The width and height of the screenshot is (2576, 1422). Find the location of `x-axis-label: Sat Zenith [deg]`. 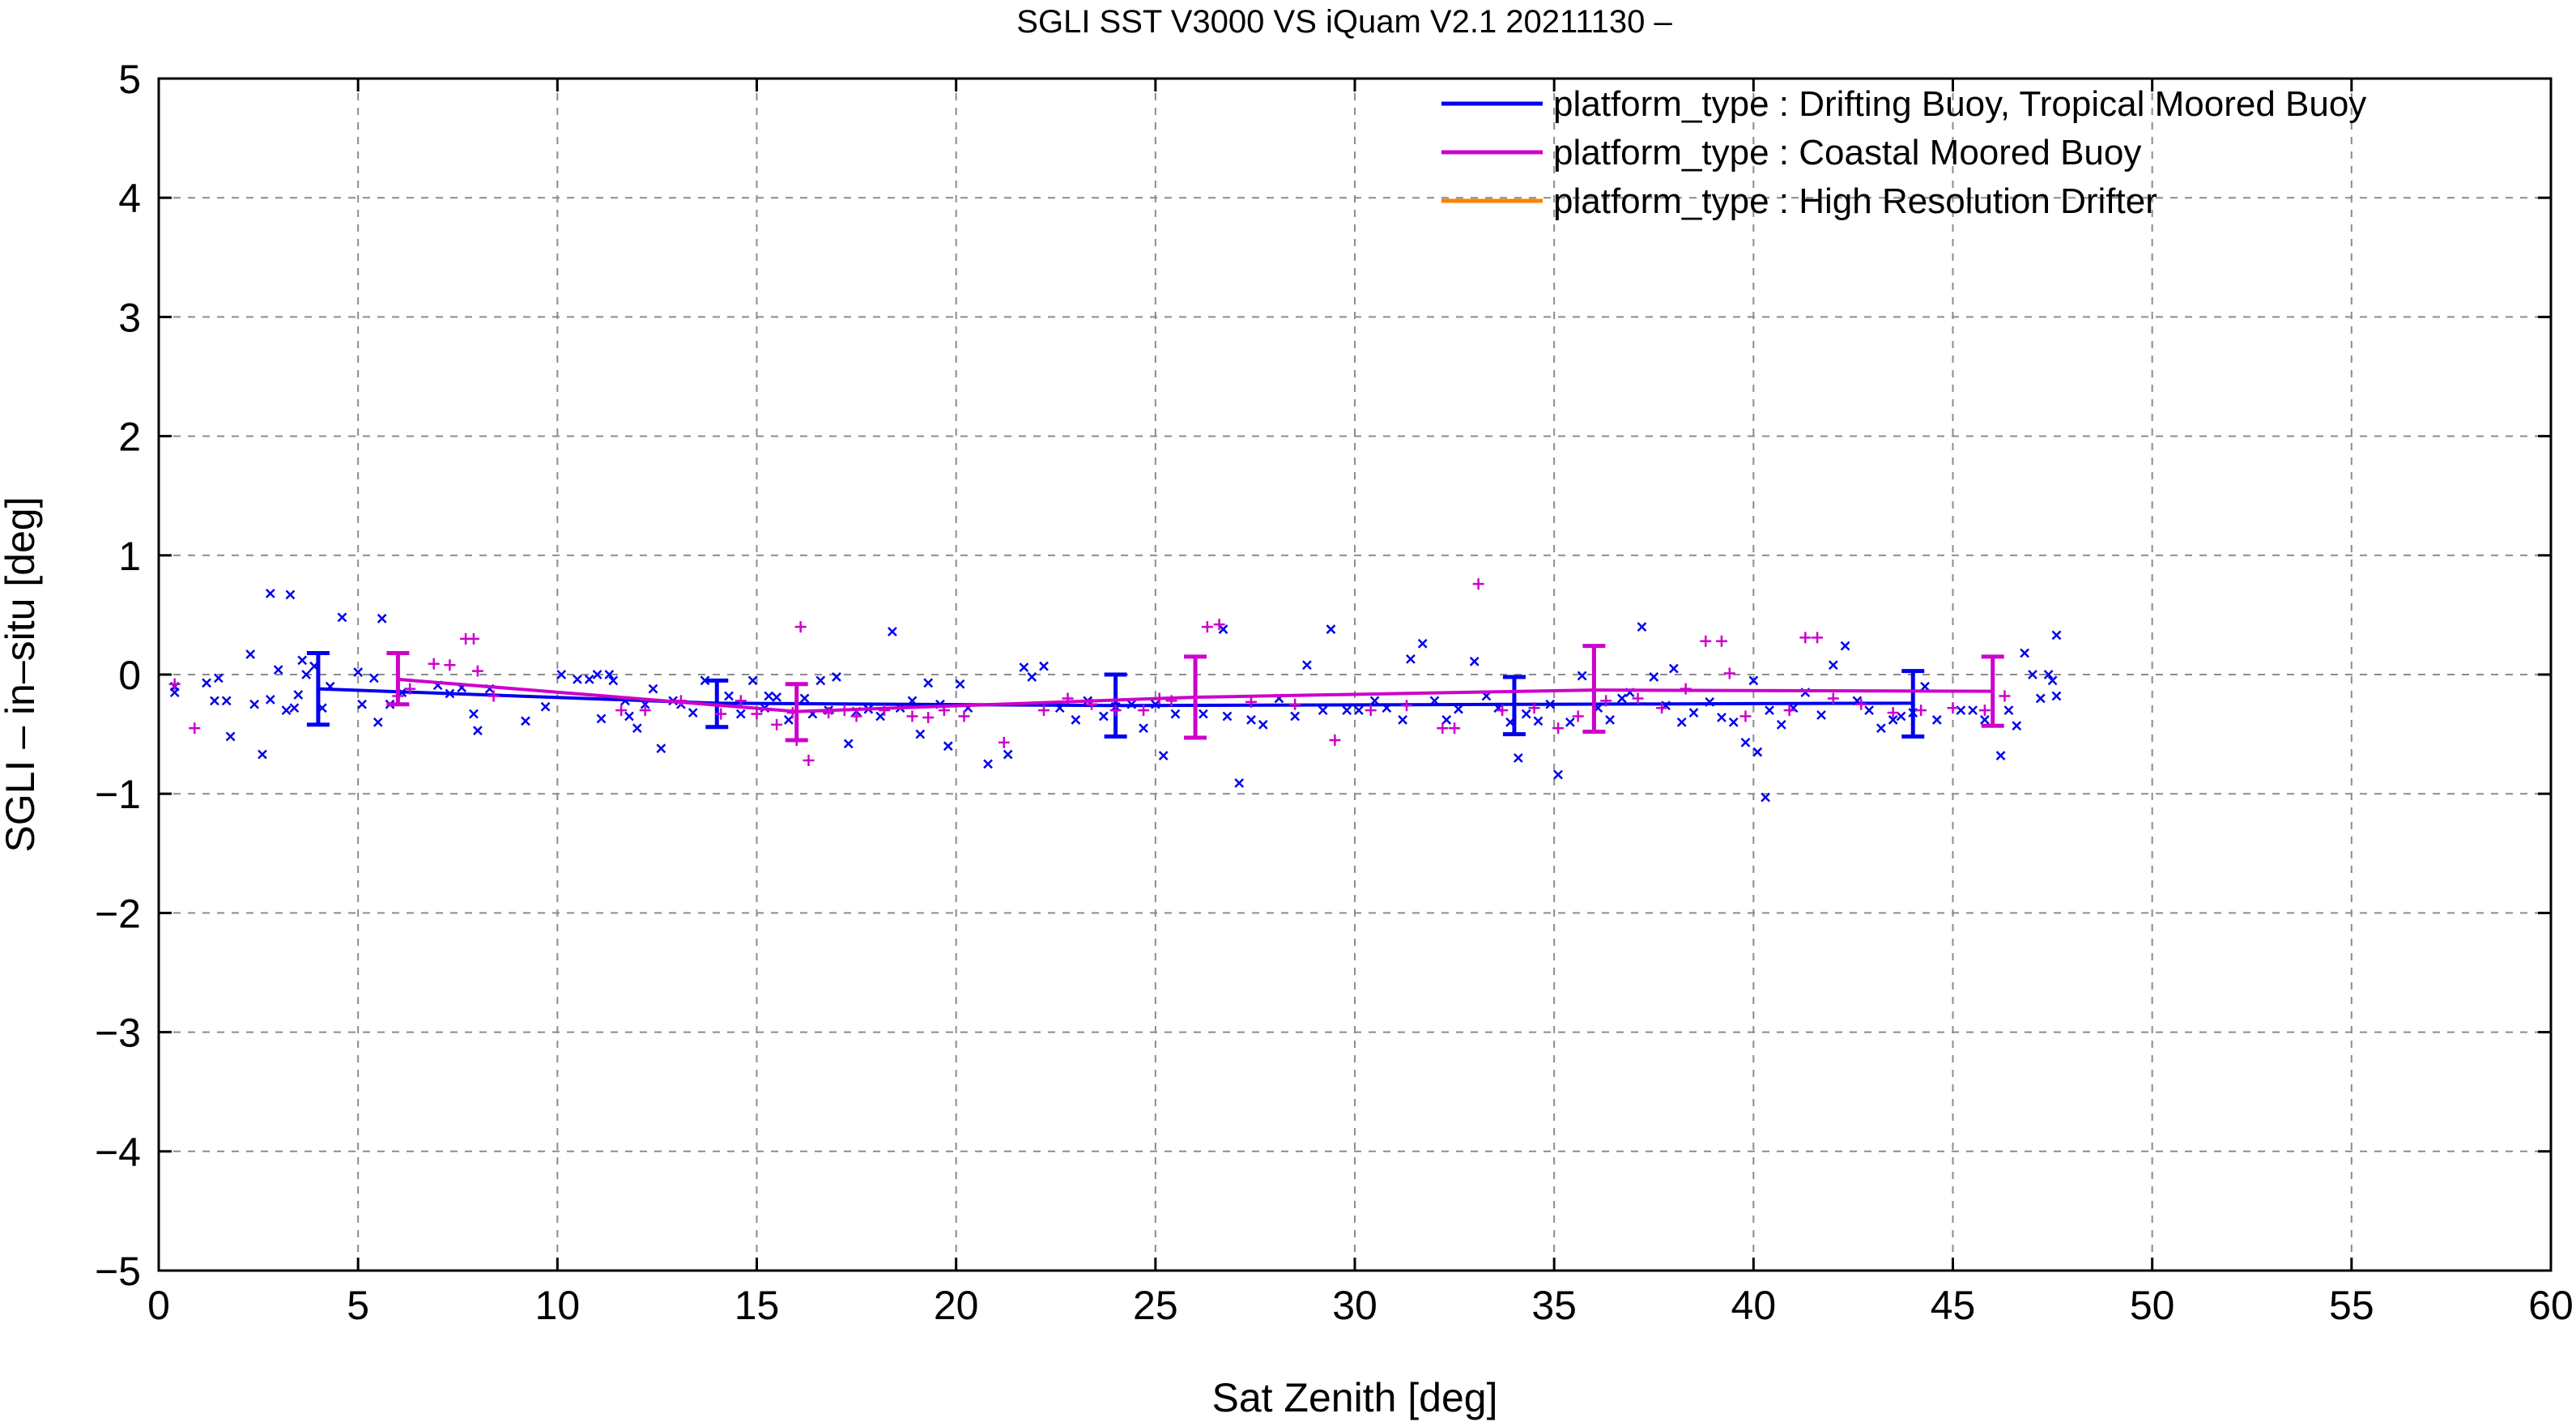

x-axis-label: Sat Zenith [deg] is located at coordinates (1354, 1397).